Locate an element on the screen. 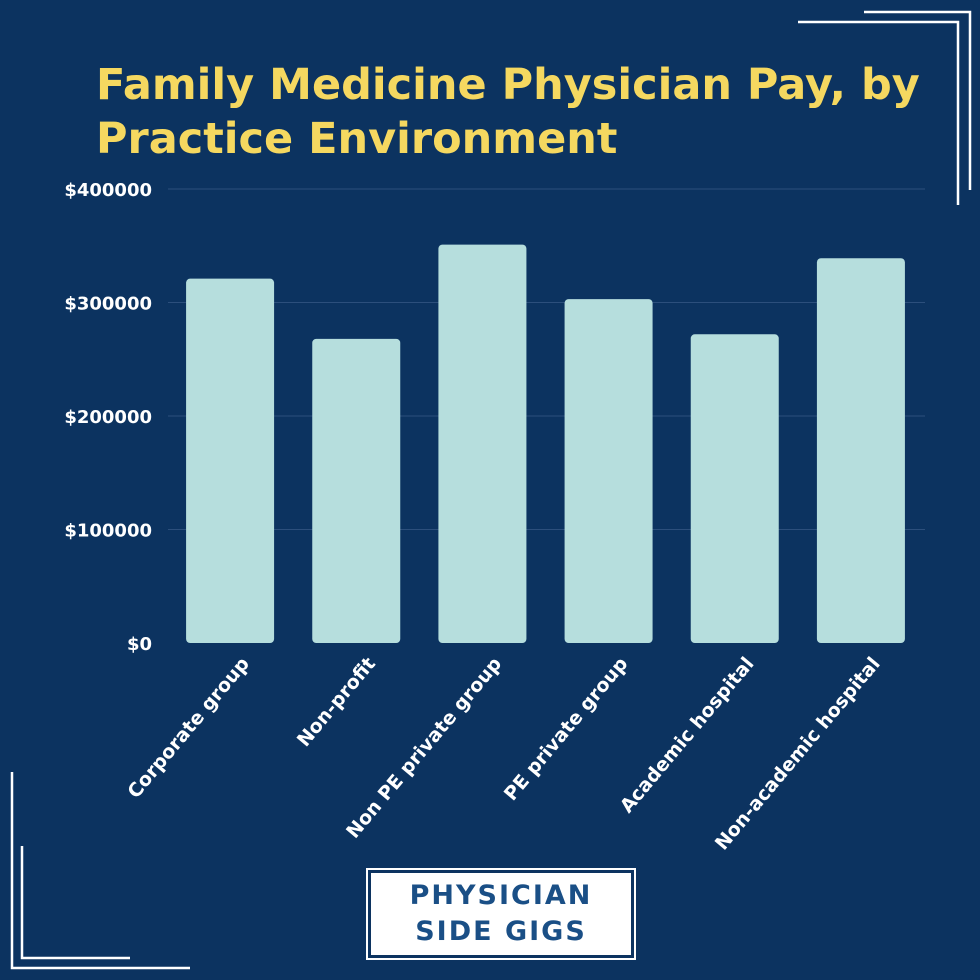 Image resolution: width=980 pixels, height=980 pixels. brand-logo-line-2: SIDE GIGS is located at coordinates (501, 931).